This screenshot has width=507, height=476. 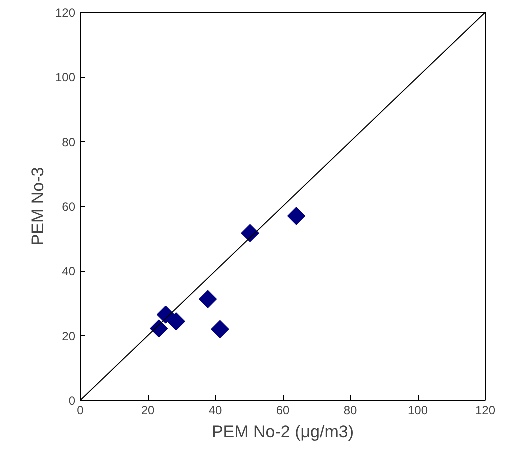 What do you see at coordinates (72, 401) in the screenshot?
I see `y-tick-label: 0` at bounding box center [72, 401].